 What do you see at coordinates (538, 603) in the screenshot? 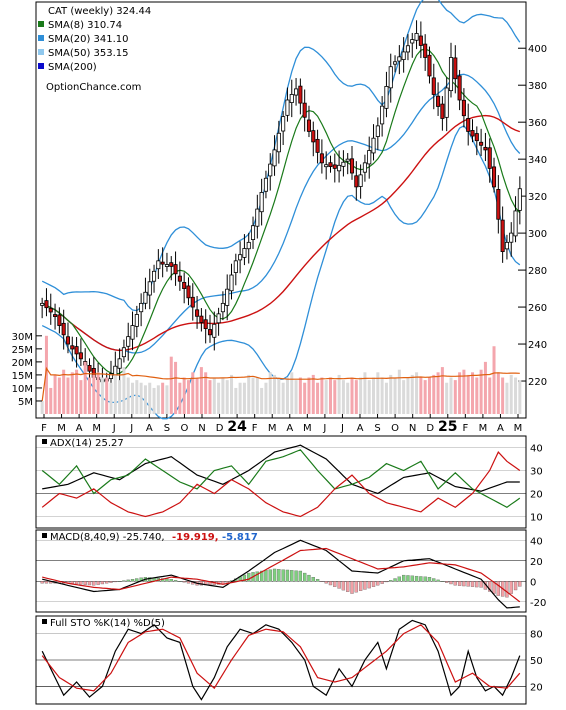
I see `indicator-y-tick-label: -20` at bounding box center [538, 603].